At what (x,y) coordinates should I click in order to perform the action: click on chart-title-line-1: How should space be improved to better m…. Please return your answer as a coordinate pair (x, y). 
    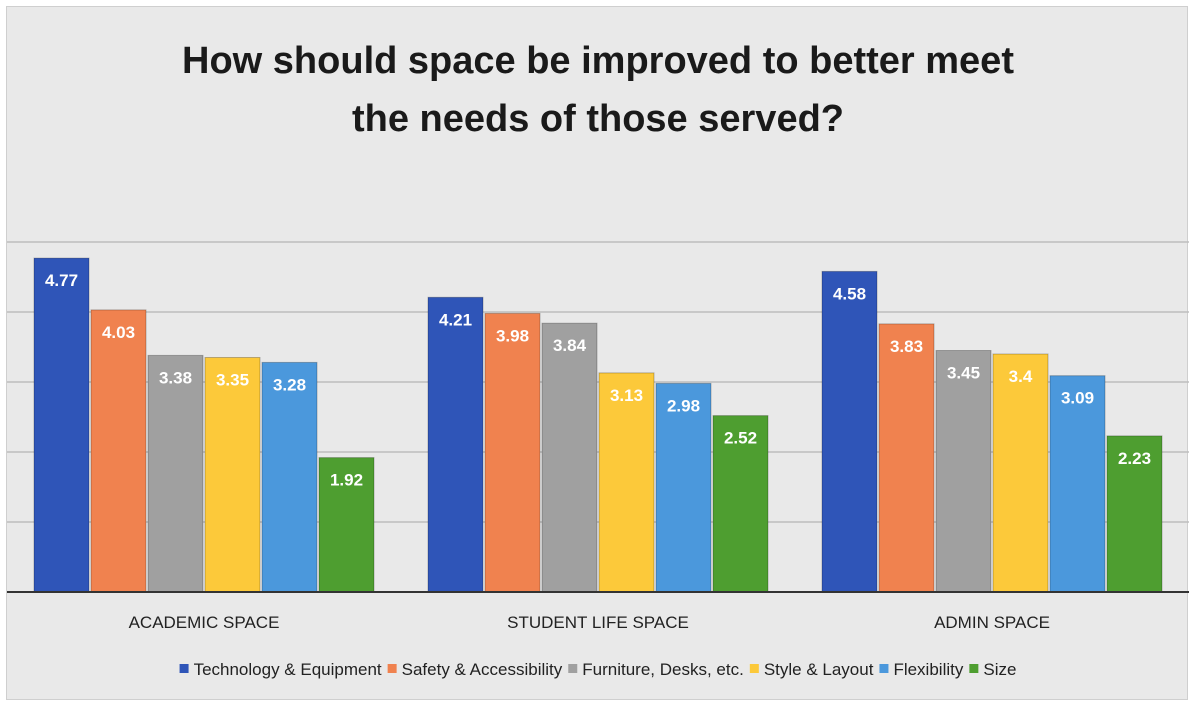
    Looking at the image, I should click on (598, 61).